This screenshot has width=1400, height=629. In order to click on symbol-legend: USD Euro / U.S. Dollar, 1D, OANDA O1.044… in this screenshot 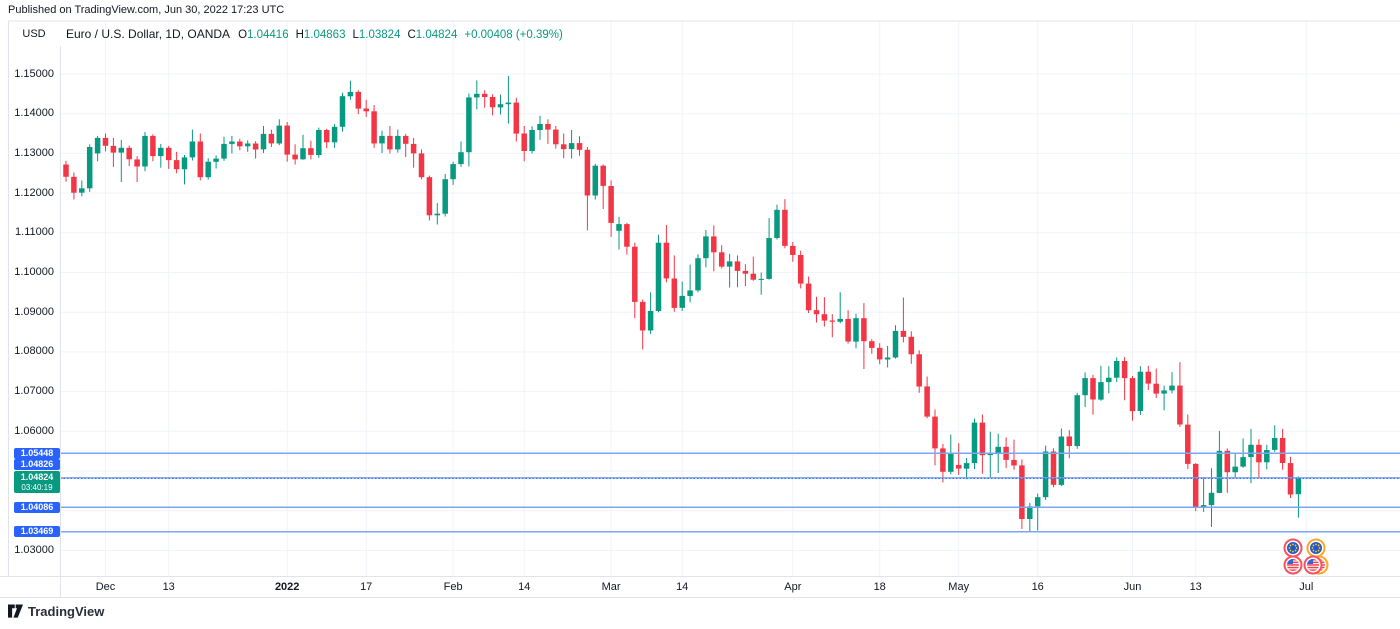, I will do `click(281, 34)`.